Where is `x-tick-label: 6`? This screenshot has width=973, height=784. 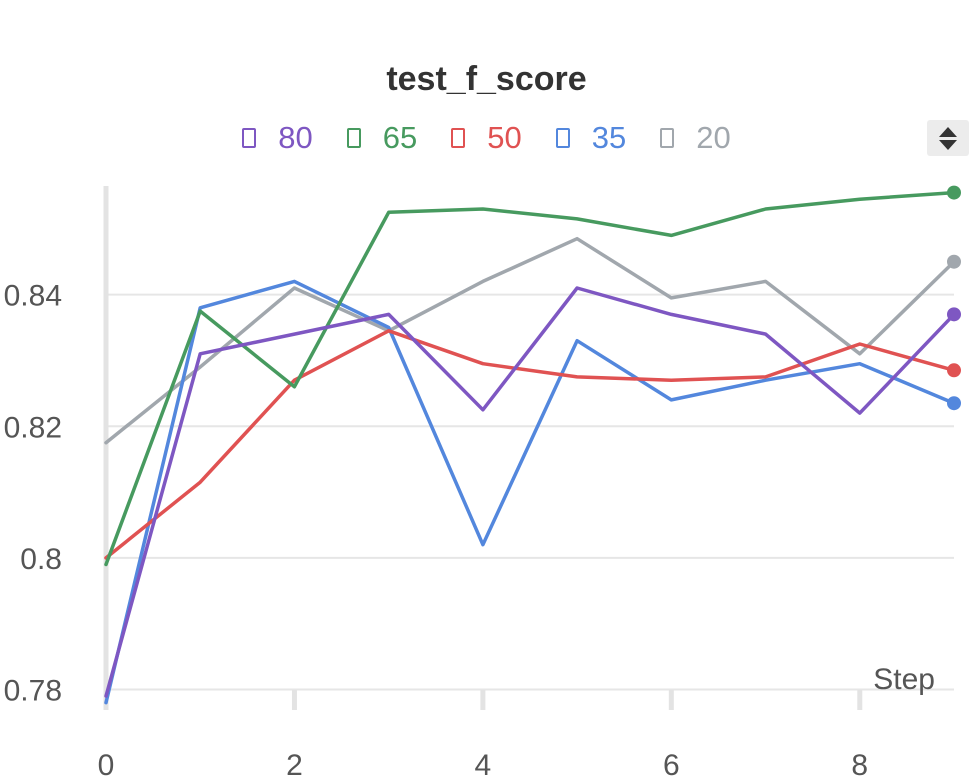
x-tick-label: 6 is located at coordinates (671, 765).